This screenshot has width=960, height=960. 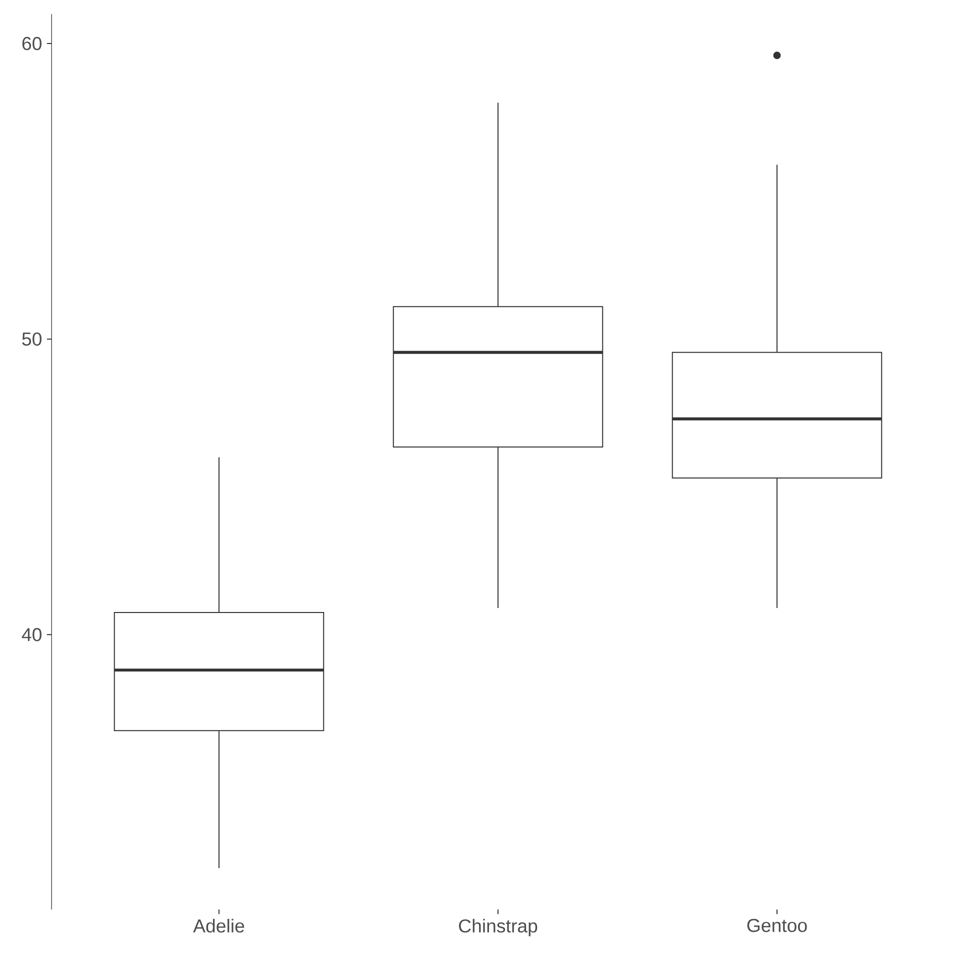 I want to click on x-tick-label: Gentoo, so click(x=777, y=925).